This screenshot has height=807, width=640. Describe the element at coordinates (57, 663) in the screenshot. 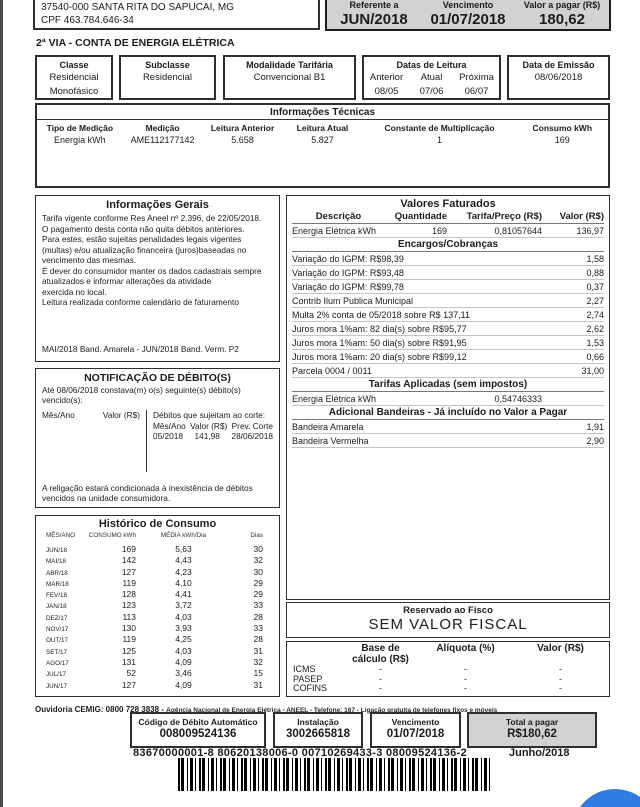

I see `his-mes: AGO/17` at that location.